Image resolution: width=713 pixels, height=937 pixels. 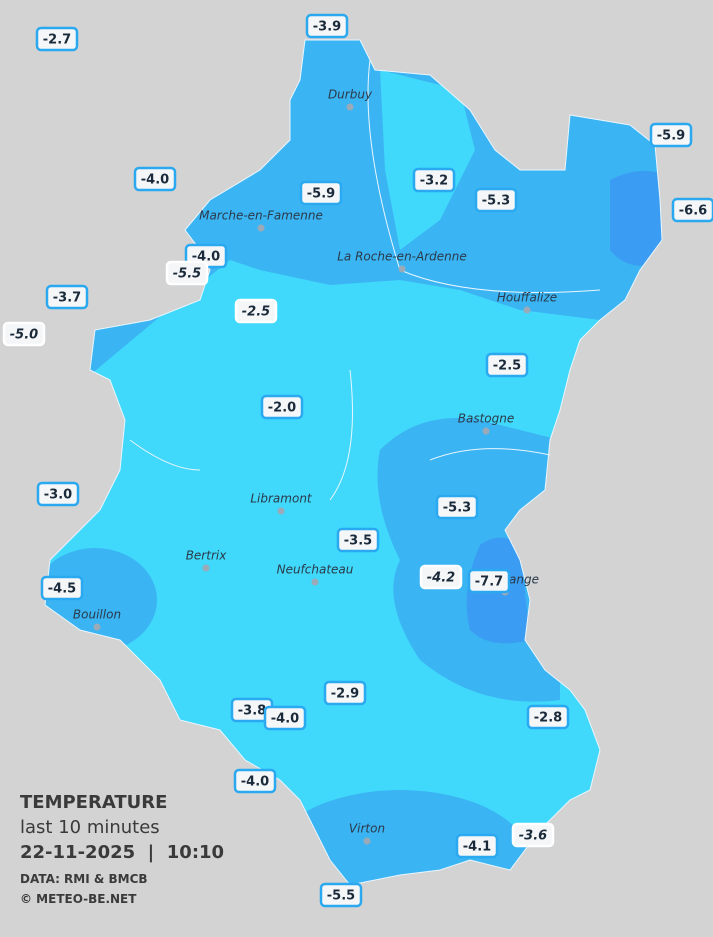 I want to click on town-label: Bastogne, so click(x=486, y=419).